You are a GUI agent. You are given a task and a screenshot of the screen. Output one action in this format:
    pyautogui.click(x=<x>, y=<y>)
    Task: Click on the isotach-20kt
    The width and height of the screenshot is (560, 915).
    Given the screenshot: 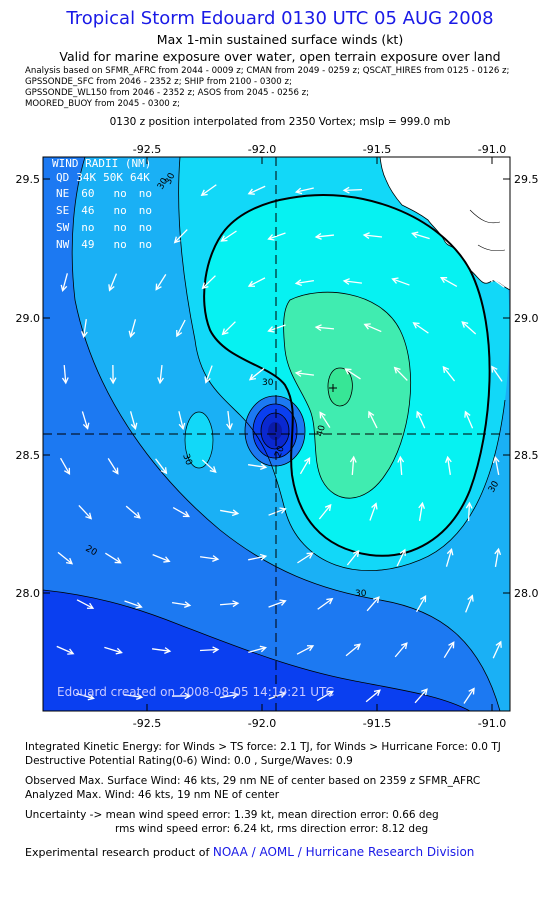 What is the action you would take?
    pyautogui.click(x=257, y=650)
    